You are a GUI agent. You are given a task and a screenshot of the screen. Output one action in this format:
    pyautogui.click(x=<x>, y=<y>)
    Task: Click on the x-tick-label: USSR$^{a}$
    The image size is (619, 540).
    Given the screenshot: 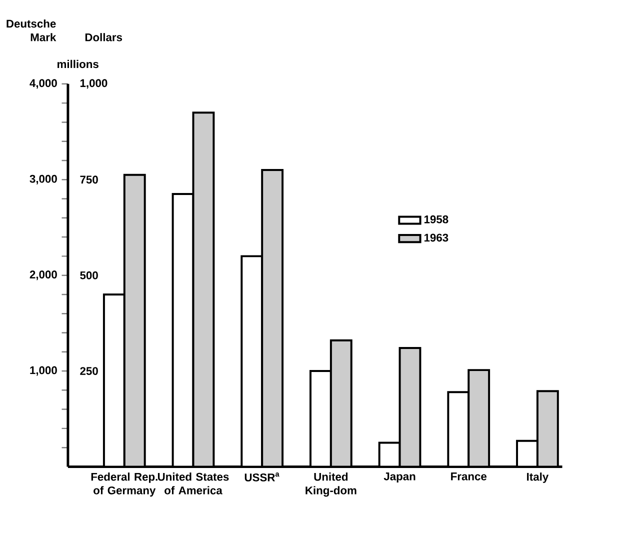 What is the action you would take?
    pyautogui.click(x=262, y=477)
    